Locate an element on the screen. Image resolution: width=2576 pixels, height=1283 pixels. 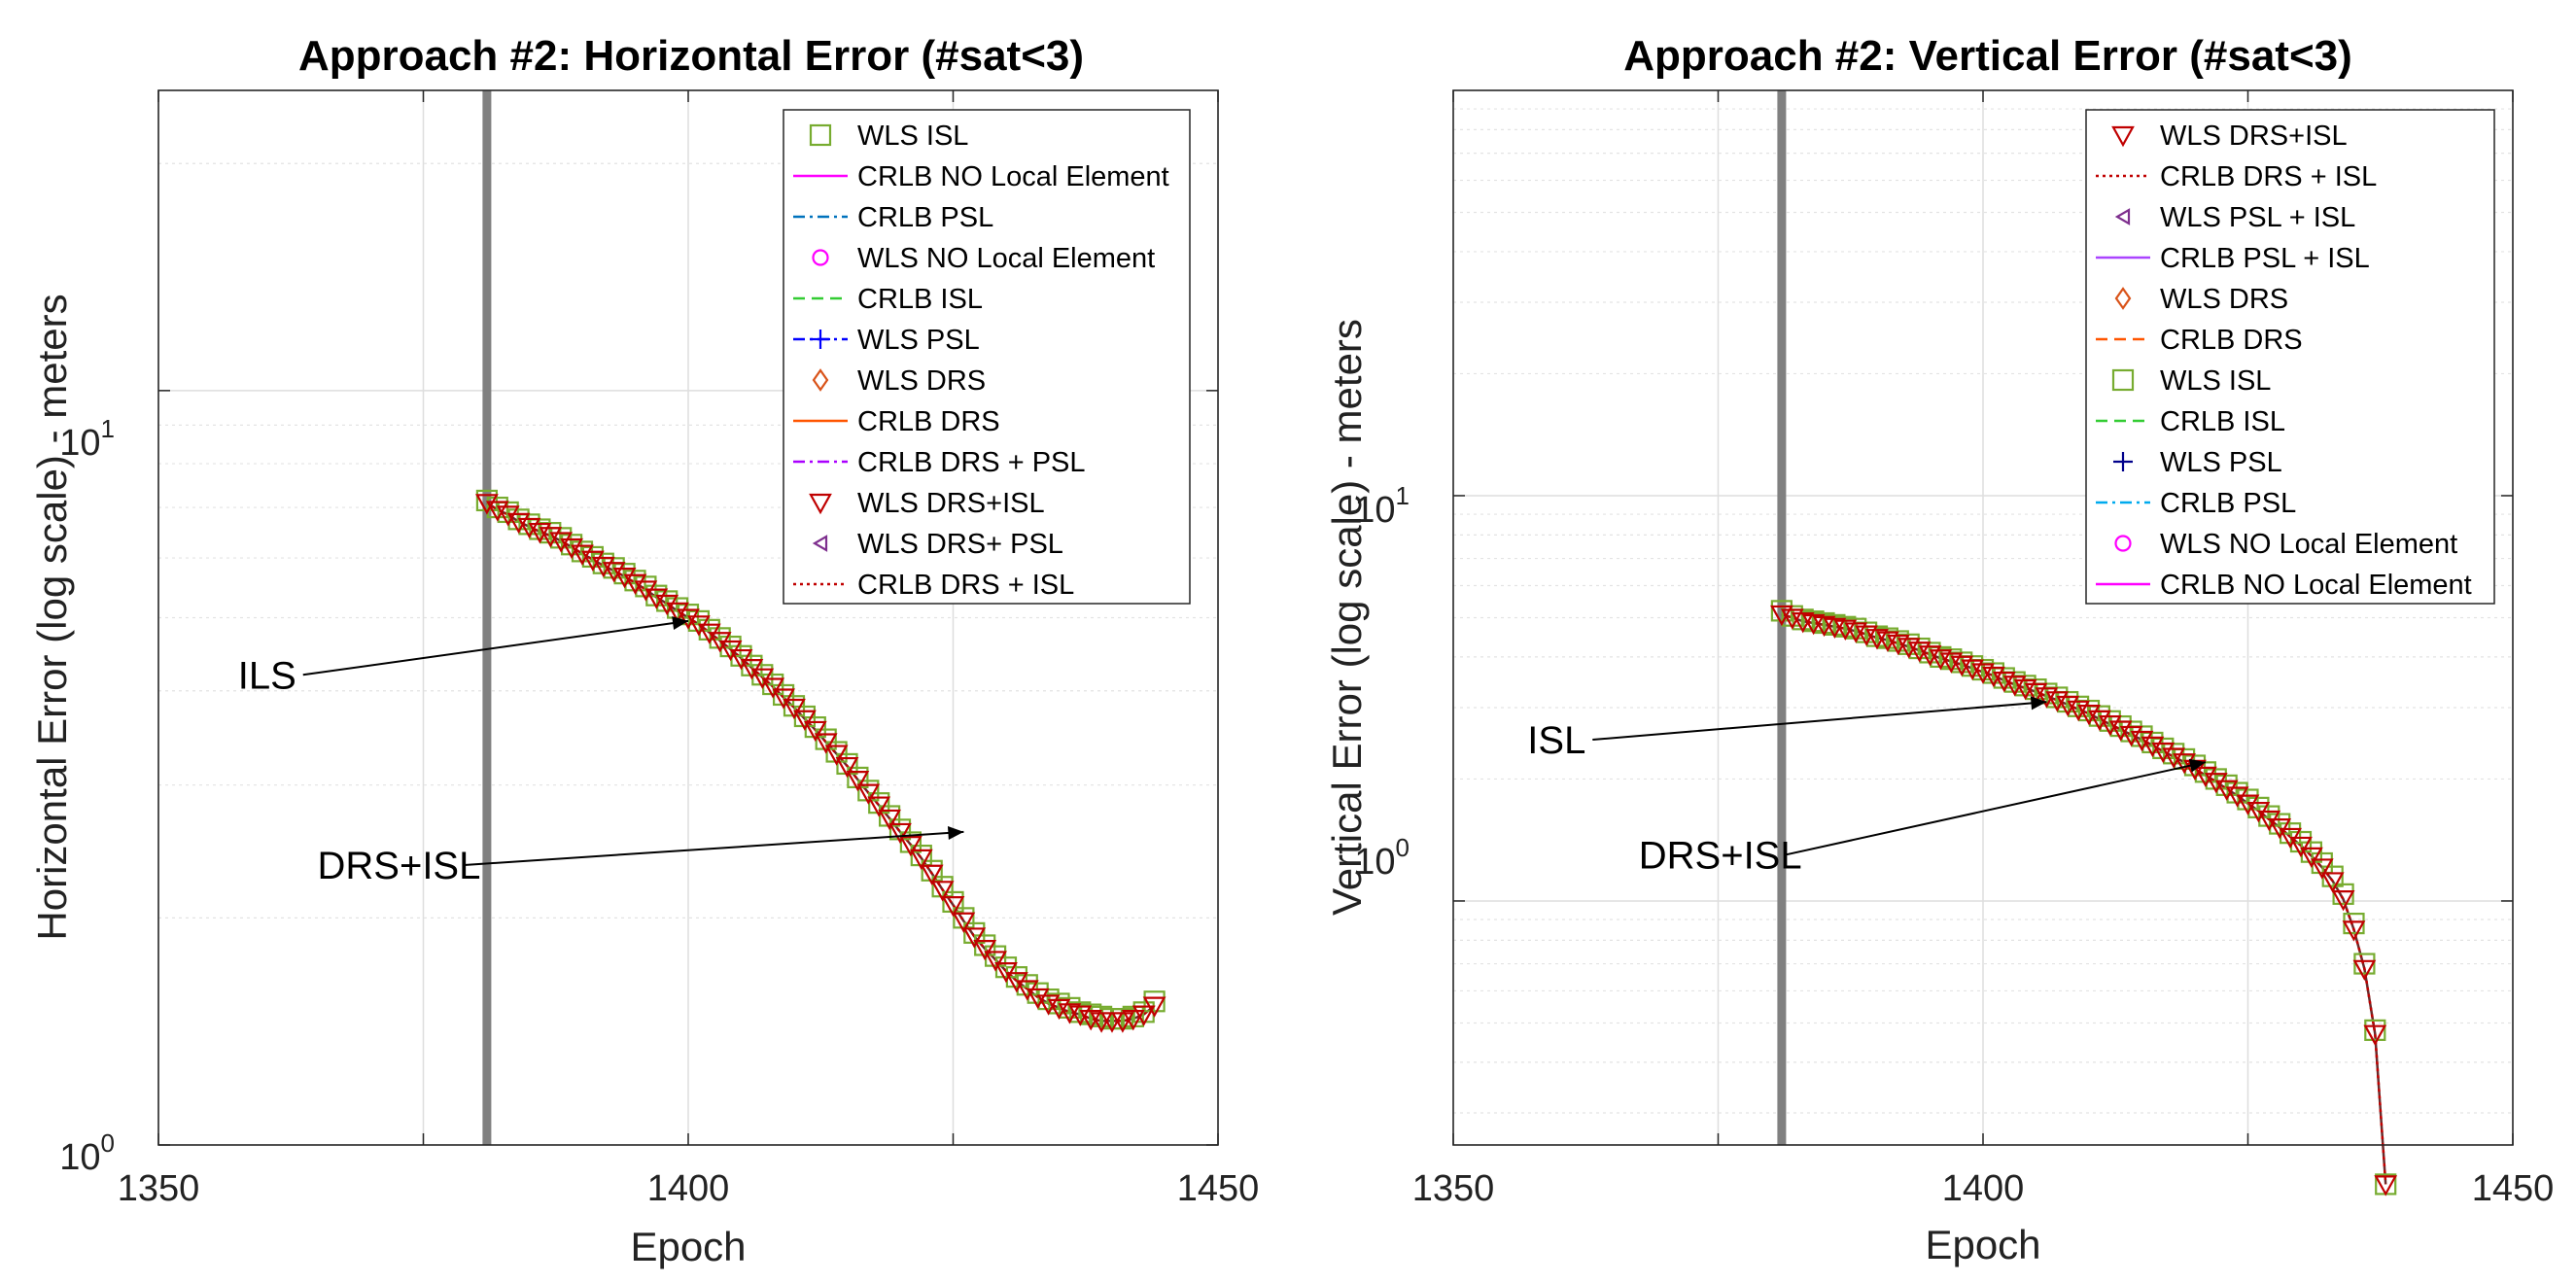
annotation-drs-isl: DRS+ISL is located at coordinates (1720, 856).